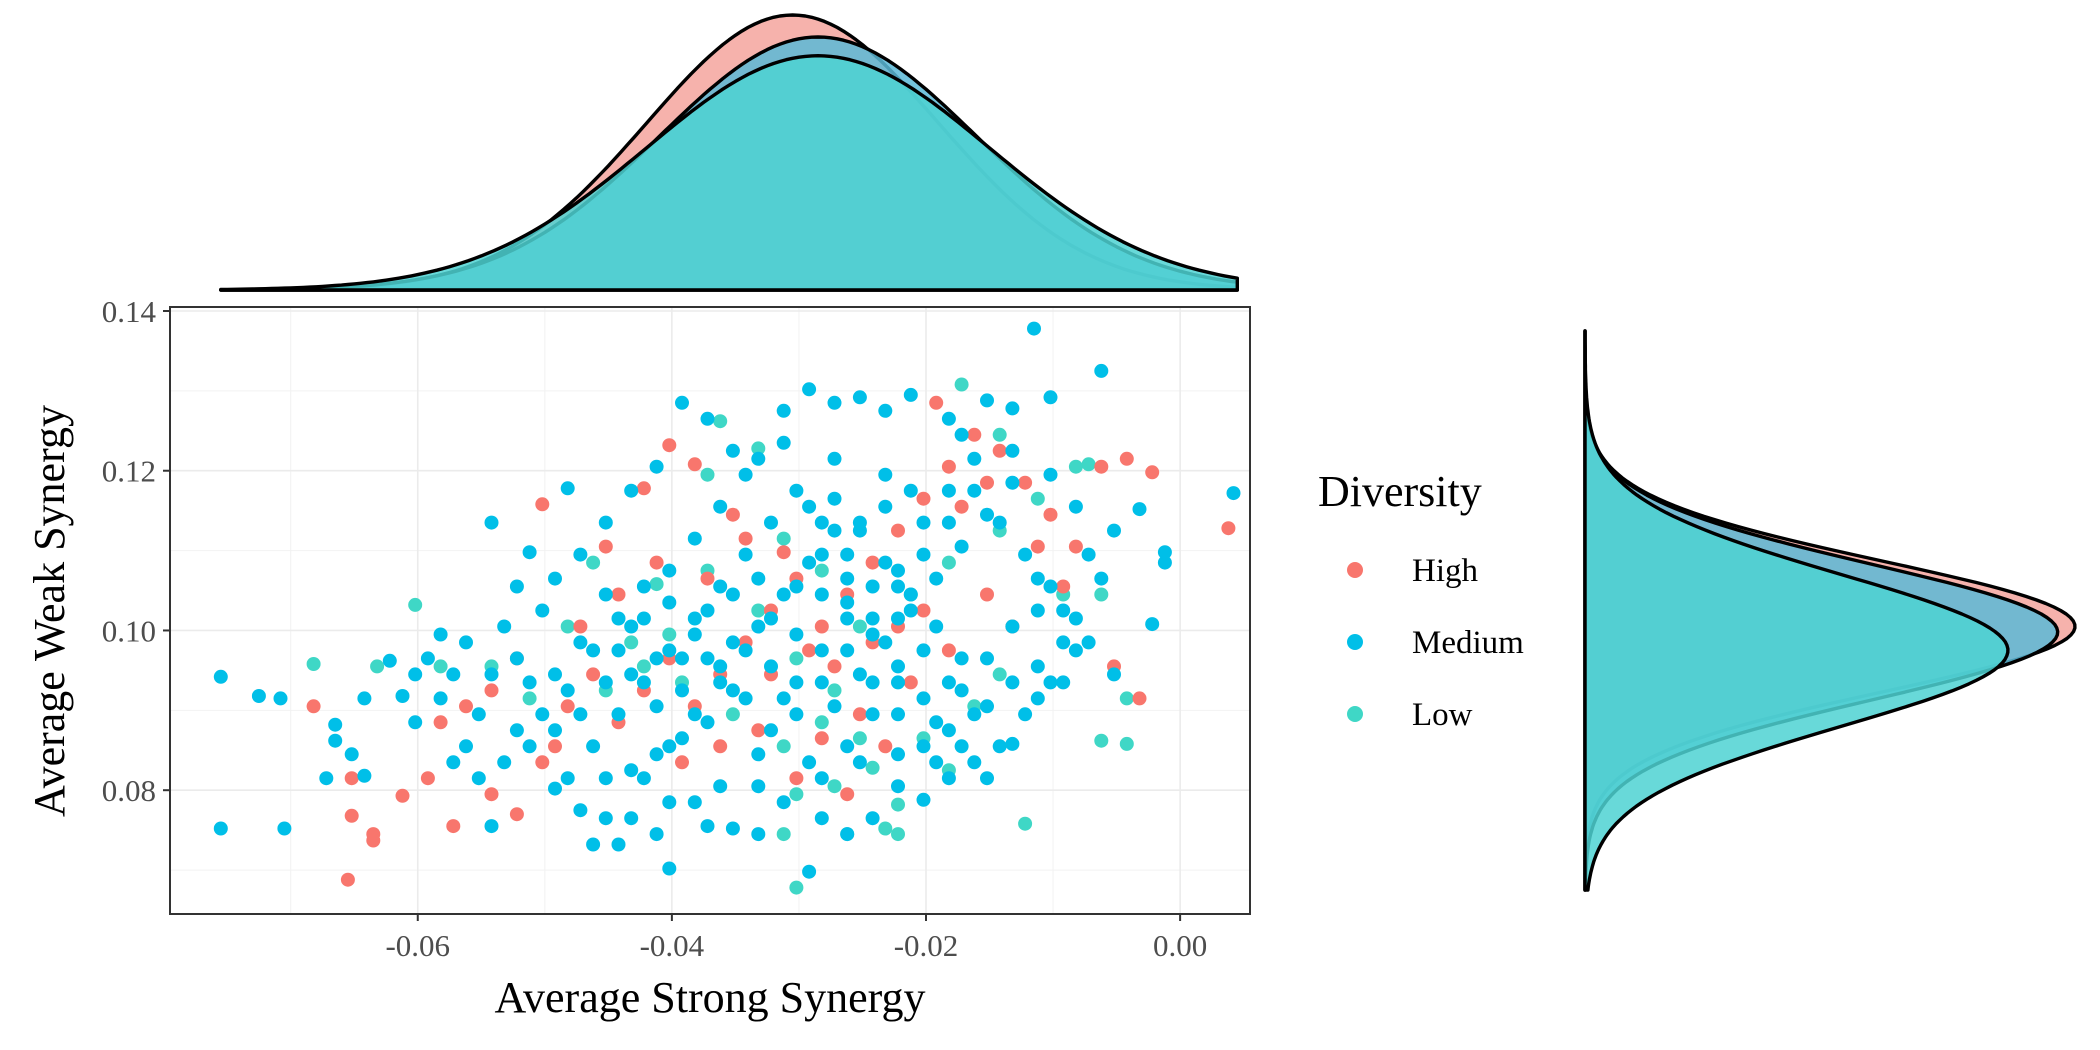 The height and width of the screenshot is (1050, 2100). I want to click on legend-key-high, so click(1355, 570).